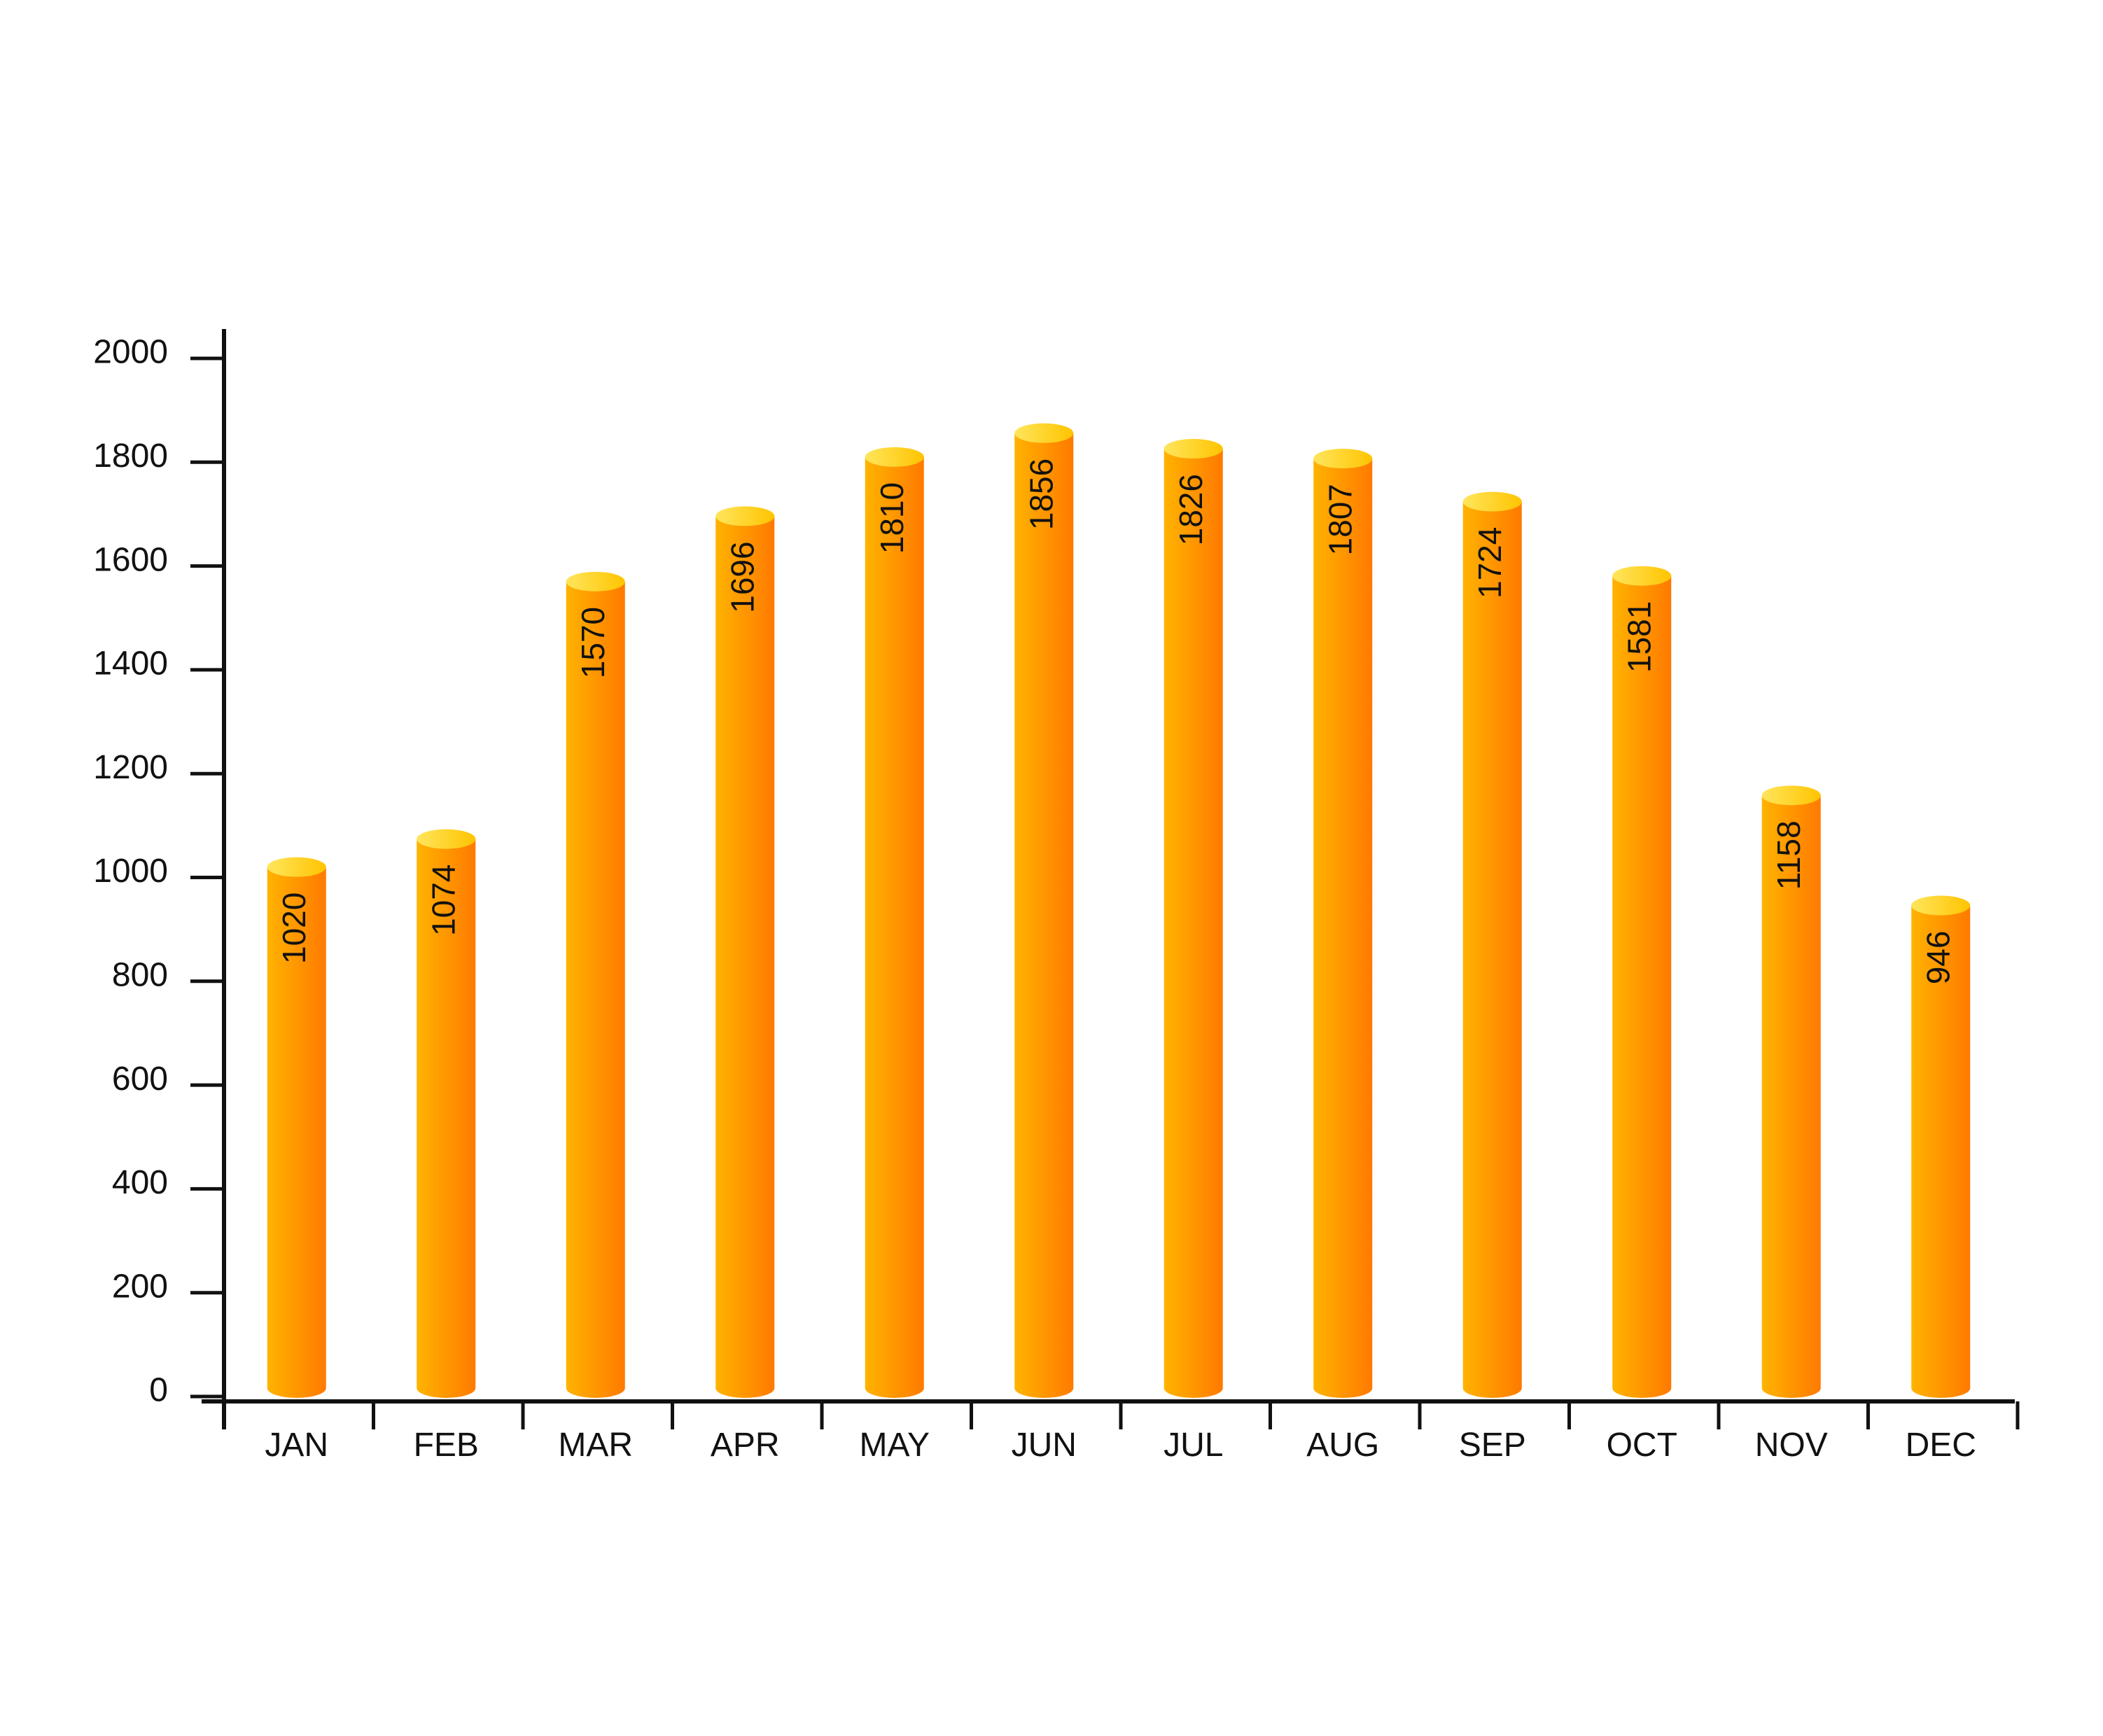  I want to click on y-tick-label: 1400, so click(130, 663).